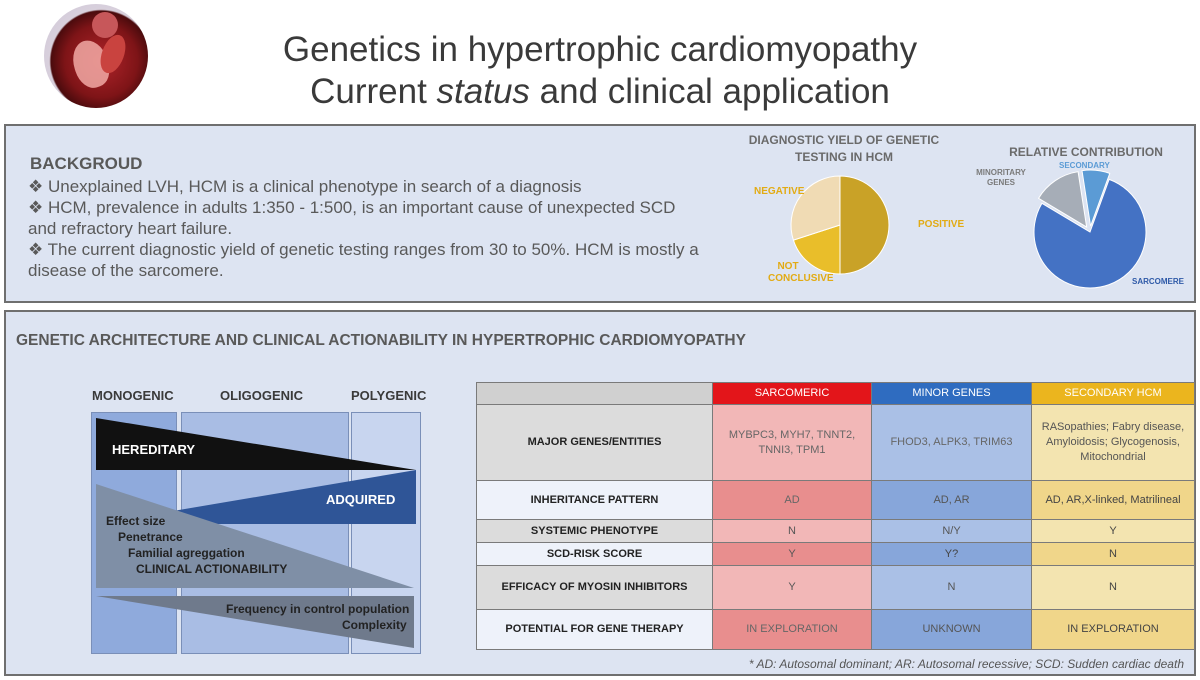  What do you see at coordinates (86, 163) in the screenshot?
I see `background-heading: BACKGROUD` at bounding box center [86, 163].